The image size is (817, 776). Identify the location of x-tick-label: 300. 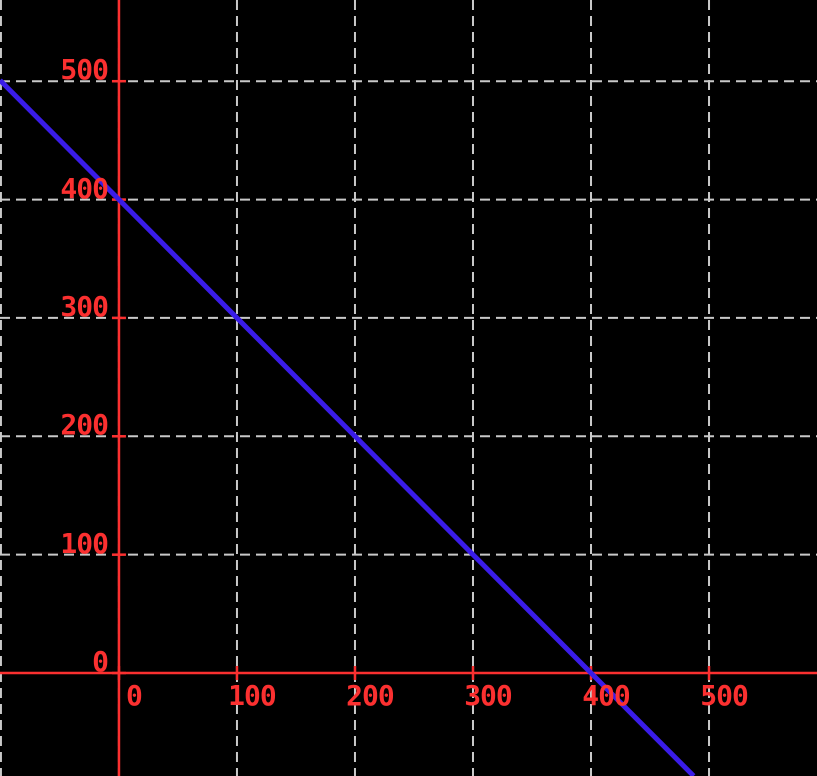
(488, 696).